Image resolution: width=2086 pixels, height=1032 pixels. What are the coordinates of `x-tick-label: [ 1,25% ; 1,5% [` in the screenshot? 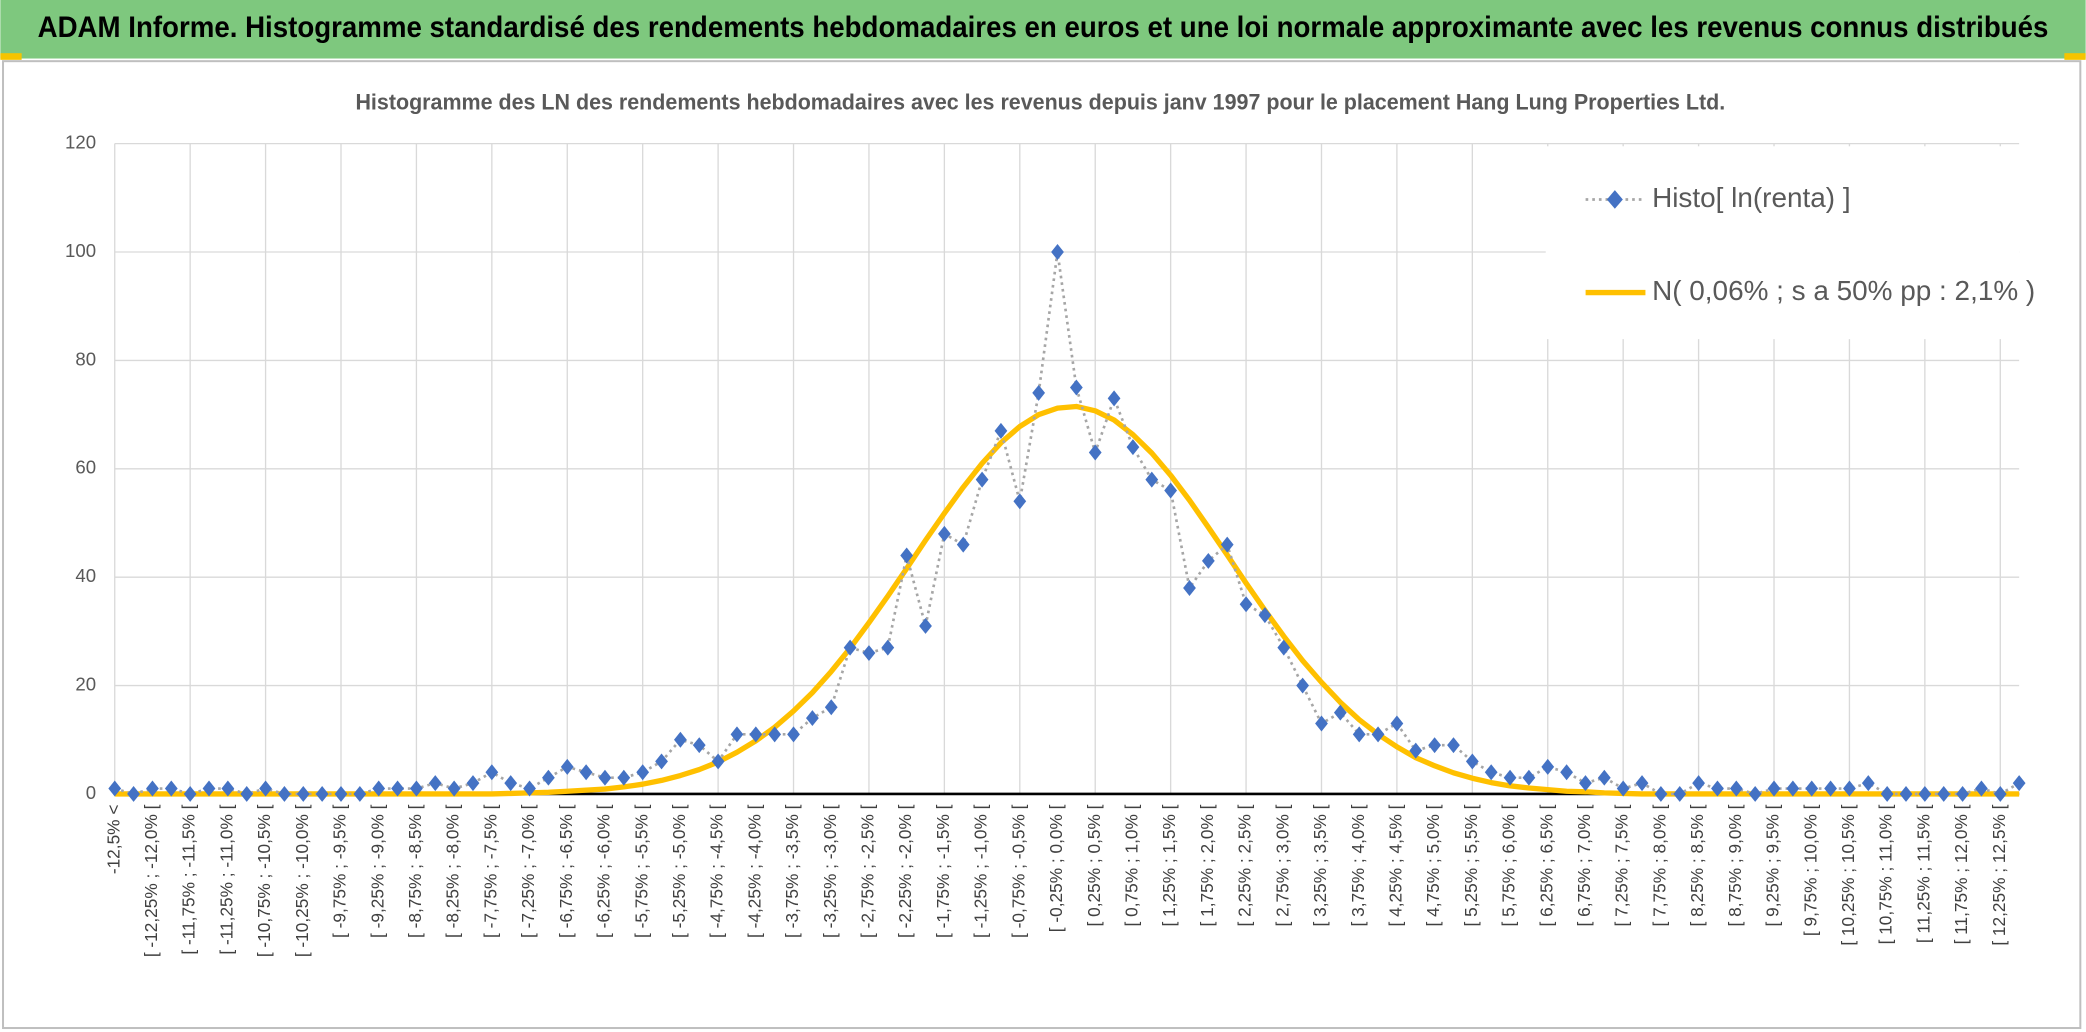 It's located at (1169, 865).